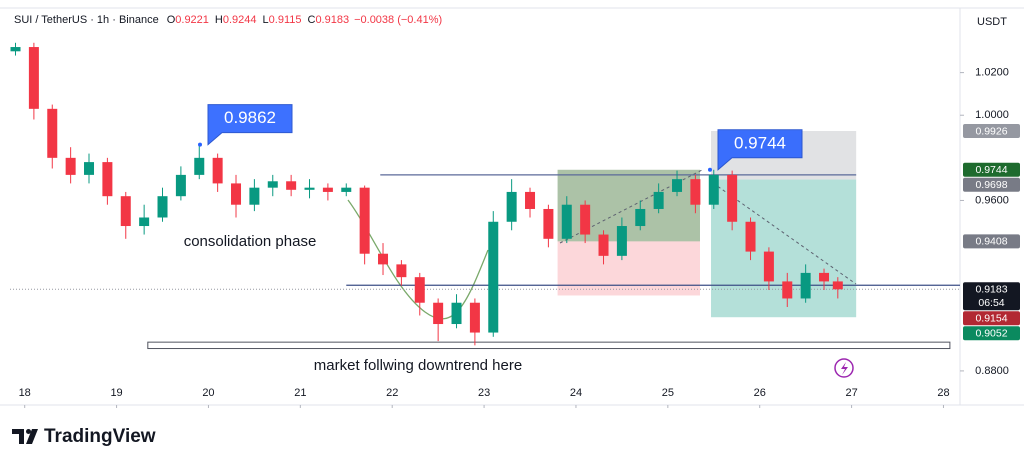 The image size is (1024, 460). I want to click on quote-value: 0.9183, so click(332, 20).